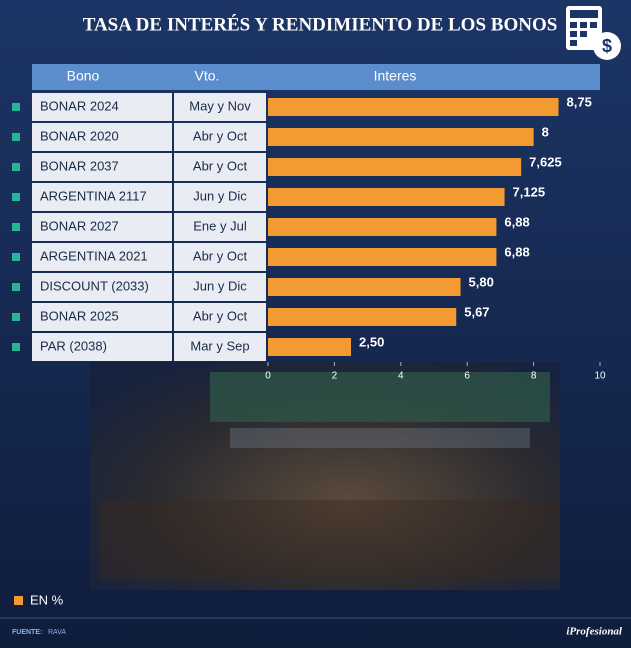 This screenshot has width=631, height=648. I want to click on column-header: Bono, so click(83, 76).